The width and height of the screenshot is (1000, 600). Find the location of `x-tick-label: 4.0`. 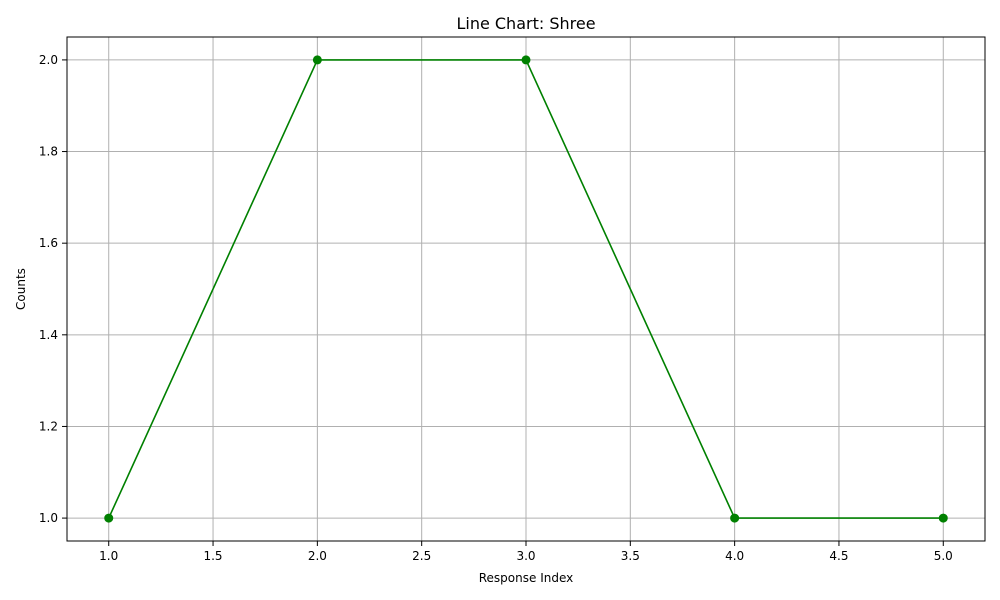

x-tick-label: 4.0 is located at coordinates (734, 556).